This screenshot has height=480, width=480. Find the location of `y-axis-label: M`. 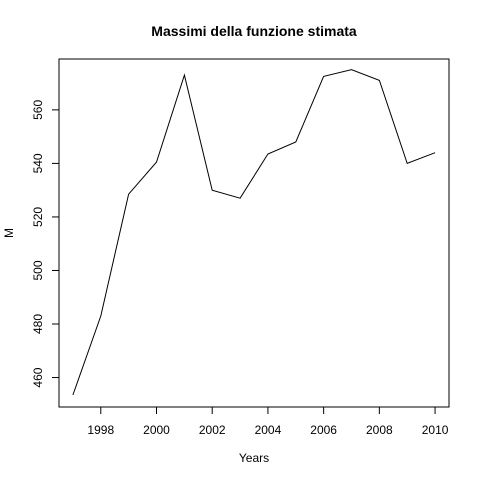

y-axis-label: M is located at coordinates (9, 233).